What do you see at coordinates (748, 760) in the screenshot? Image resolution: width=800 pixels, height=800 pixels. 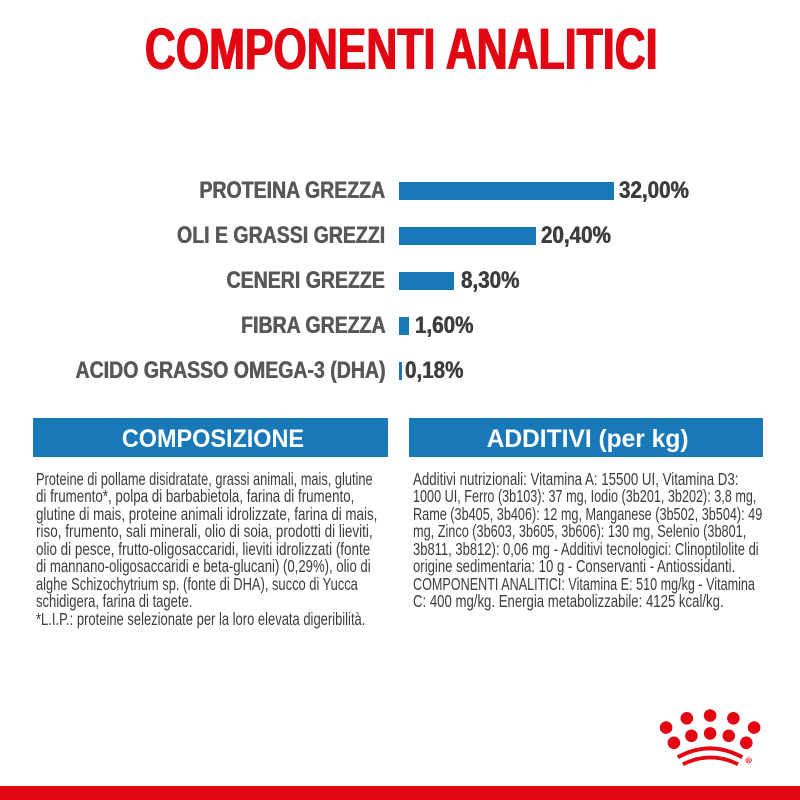 I see `svg-text: R` at bounding box center [748, 760].